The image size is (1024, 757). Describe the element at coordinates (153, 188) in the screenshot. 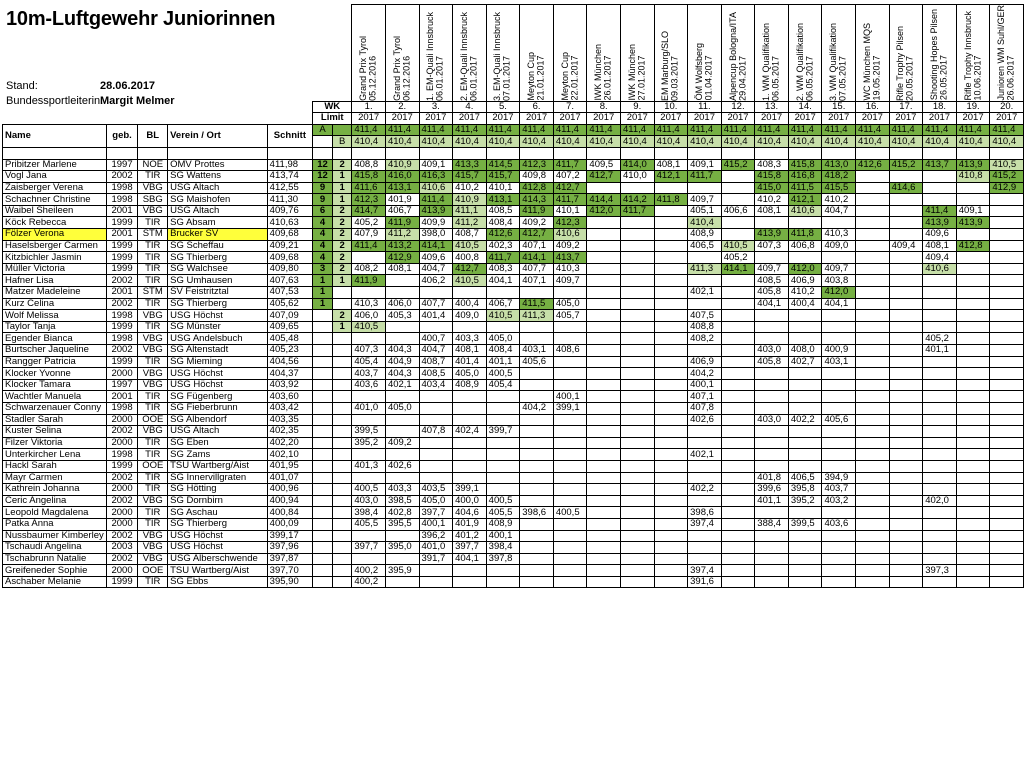

I see `athlete-state: VBG` at that location.